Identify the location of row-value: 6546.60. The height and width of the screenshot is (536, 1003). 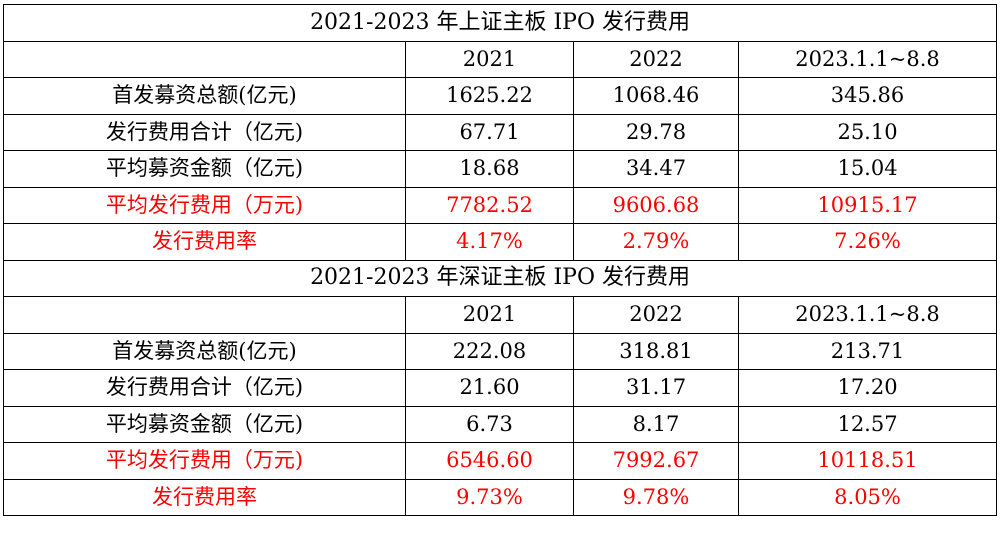
(489, 461).